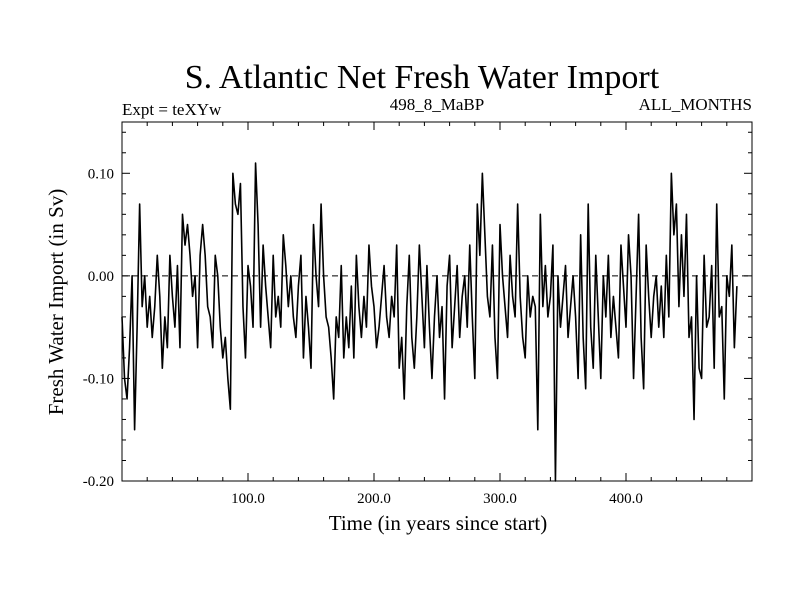  I want to click on chart-subtitle-left: Expt = teXYw, so click(172, 109).